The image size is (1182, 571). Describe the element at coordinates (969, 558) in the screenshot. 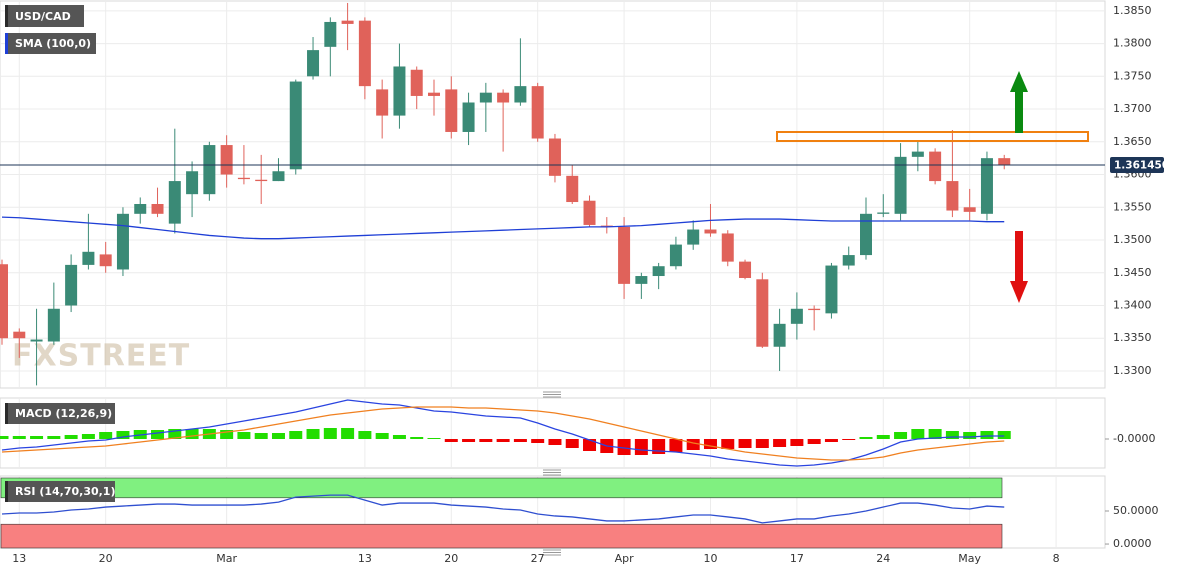

I see `x-tick-label: May` at that location.